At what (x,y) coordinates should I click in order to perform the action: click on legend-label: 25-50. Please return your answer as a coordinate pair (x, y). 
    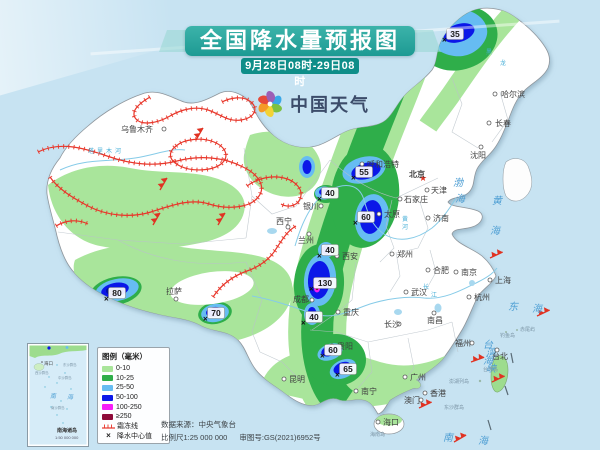
    Looking at the image, I should click on (125, 388).